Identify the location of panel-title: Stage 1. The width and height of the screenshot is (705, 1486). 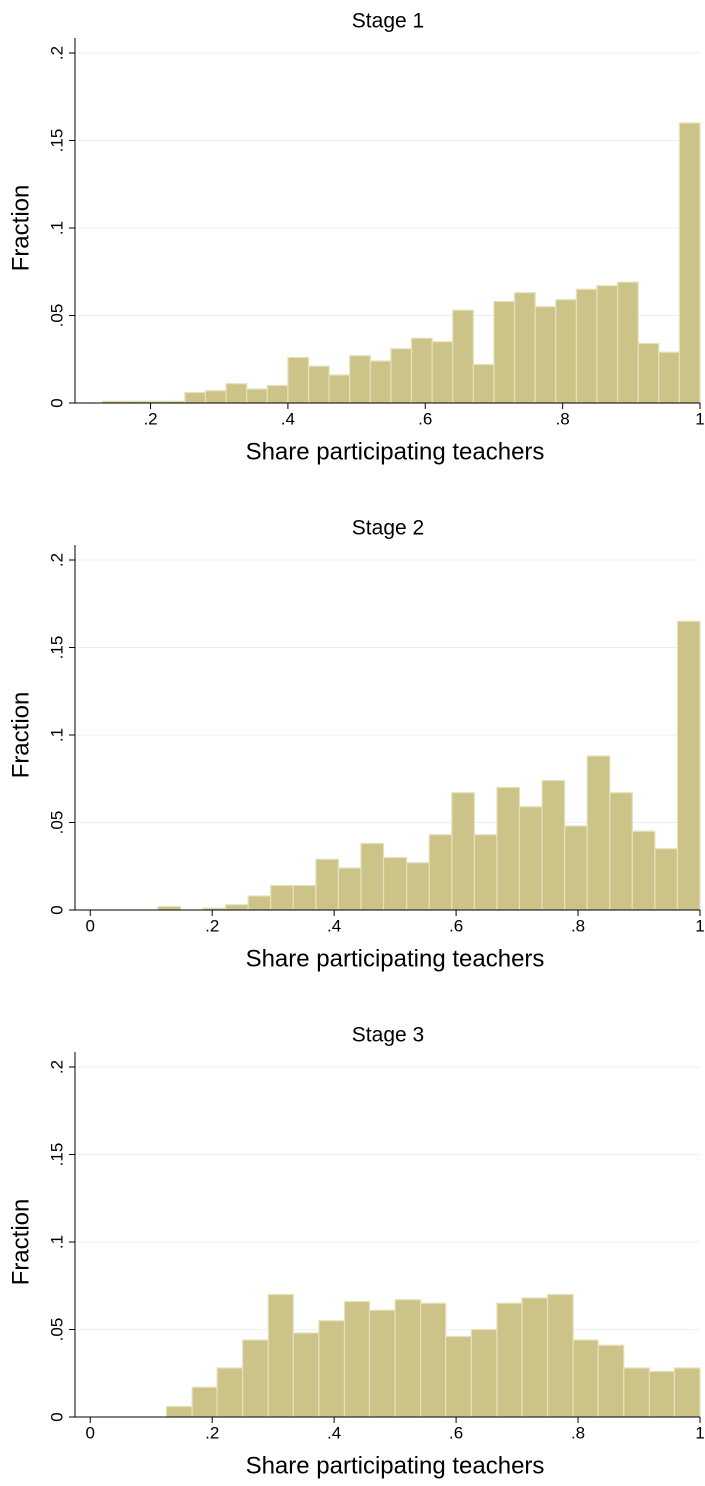
(388, 21).